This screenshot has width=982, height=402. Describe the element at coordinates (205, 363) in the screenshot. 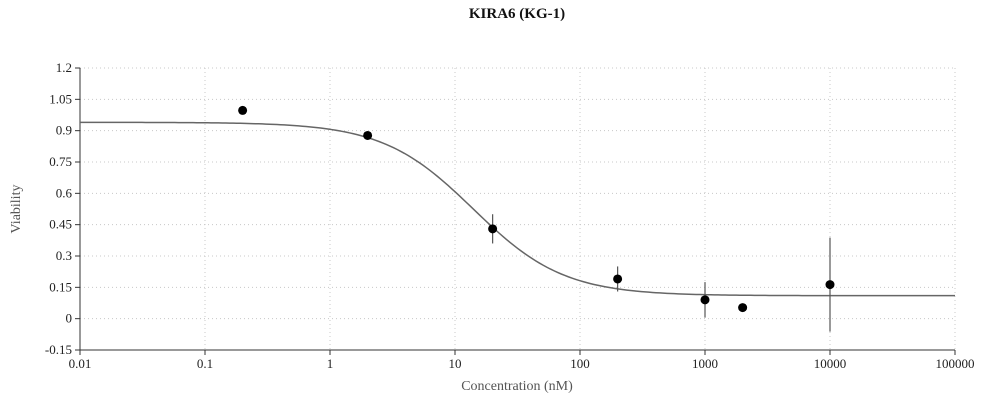

I see `x-tick-label: 0.1` at that location.